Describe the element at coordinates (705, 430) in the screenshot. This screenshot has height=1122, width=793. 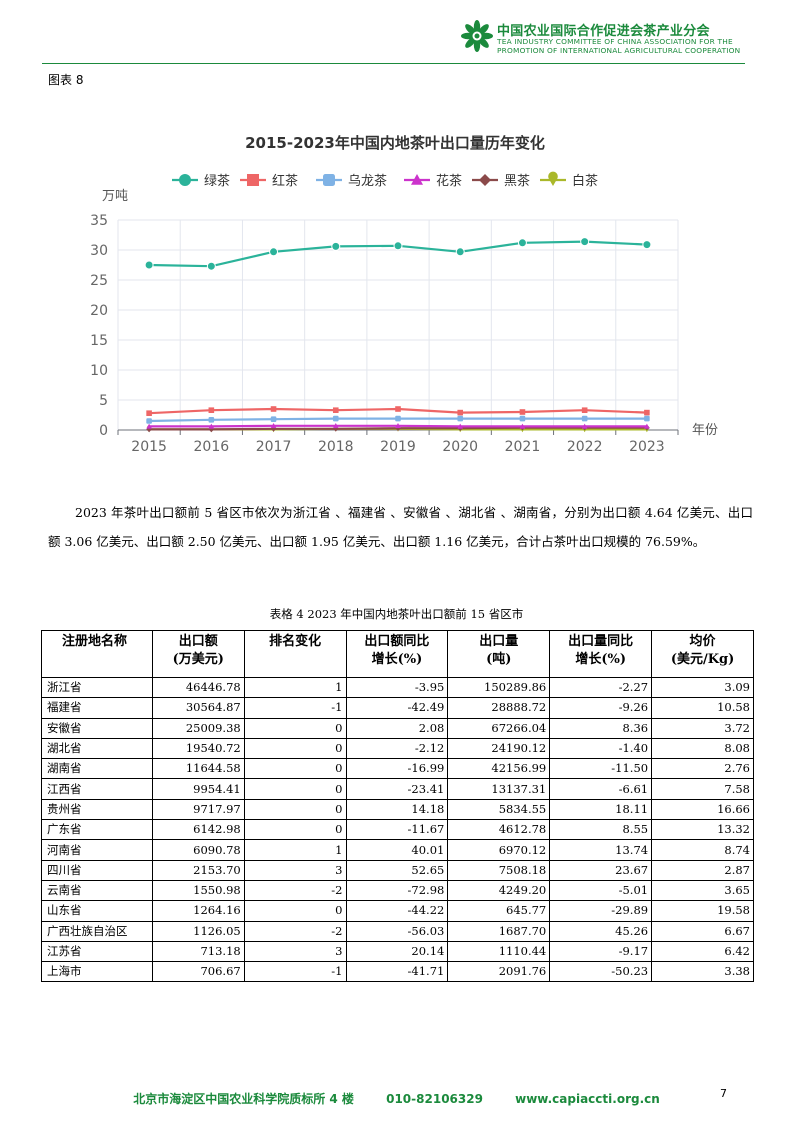
I see `x-axis-label: 年份` at that location.